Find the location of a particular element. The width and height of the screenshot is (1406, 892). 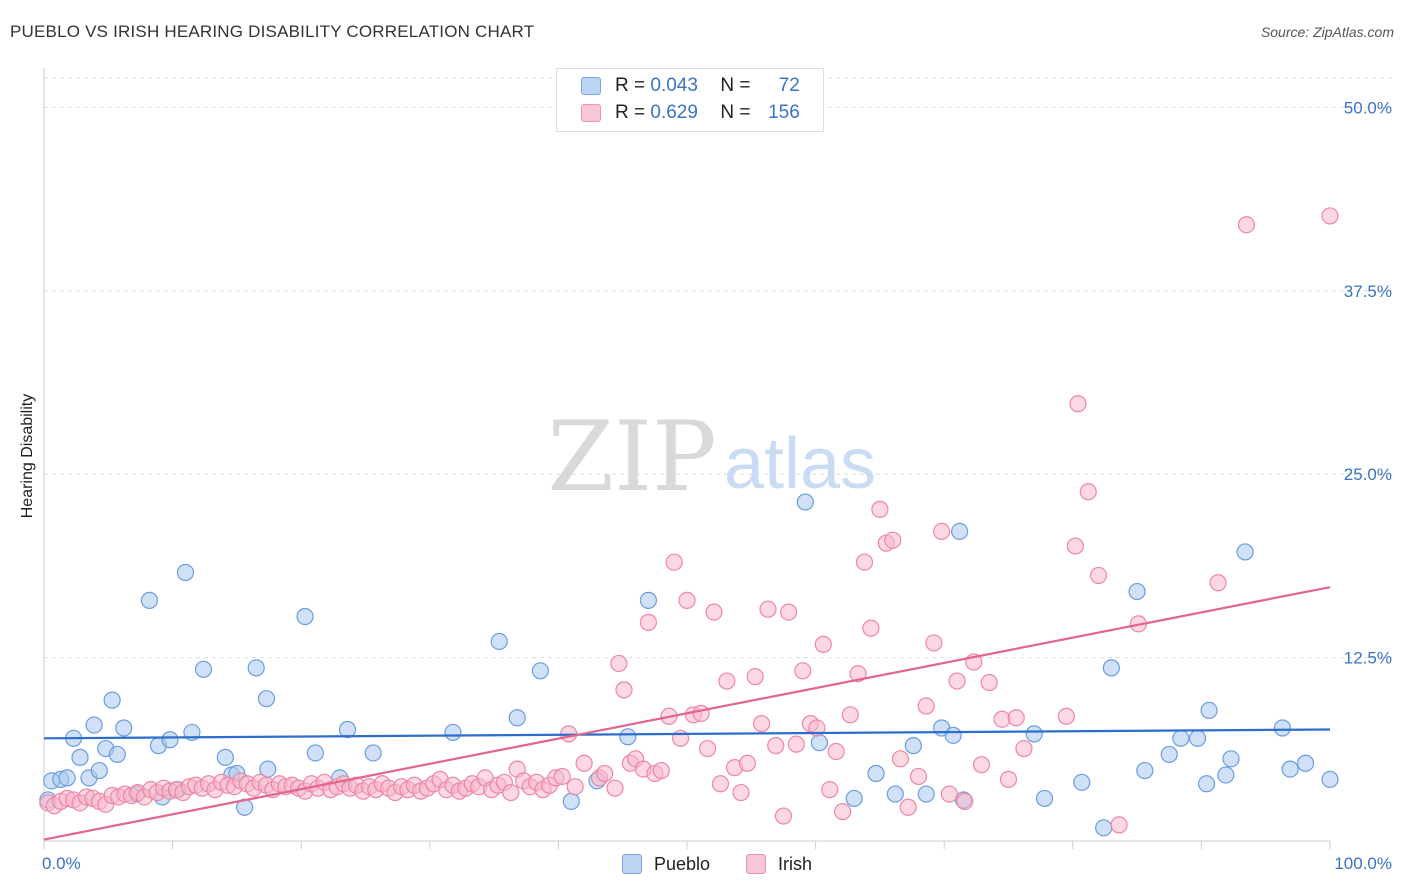

legend-n-value-pueblo: 72 is located at coordinates (789, 85).